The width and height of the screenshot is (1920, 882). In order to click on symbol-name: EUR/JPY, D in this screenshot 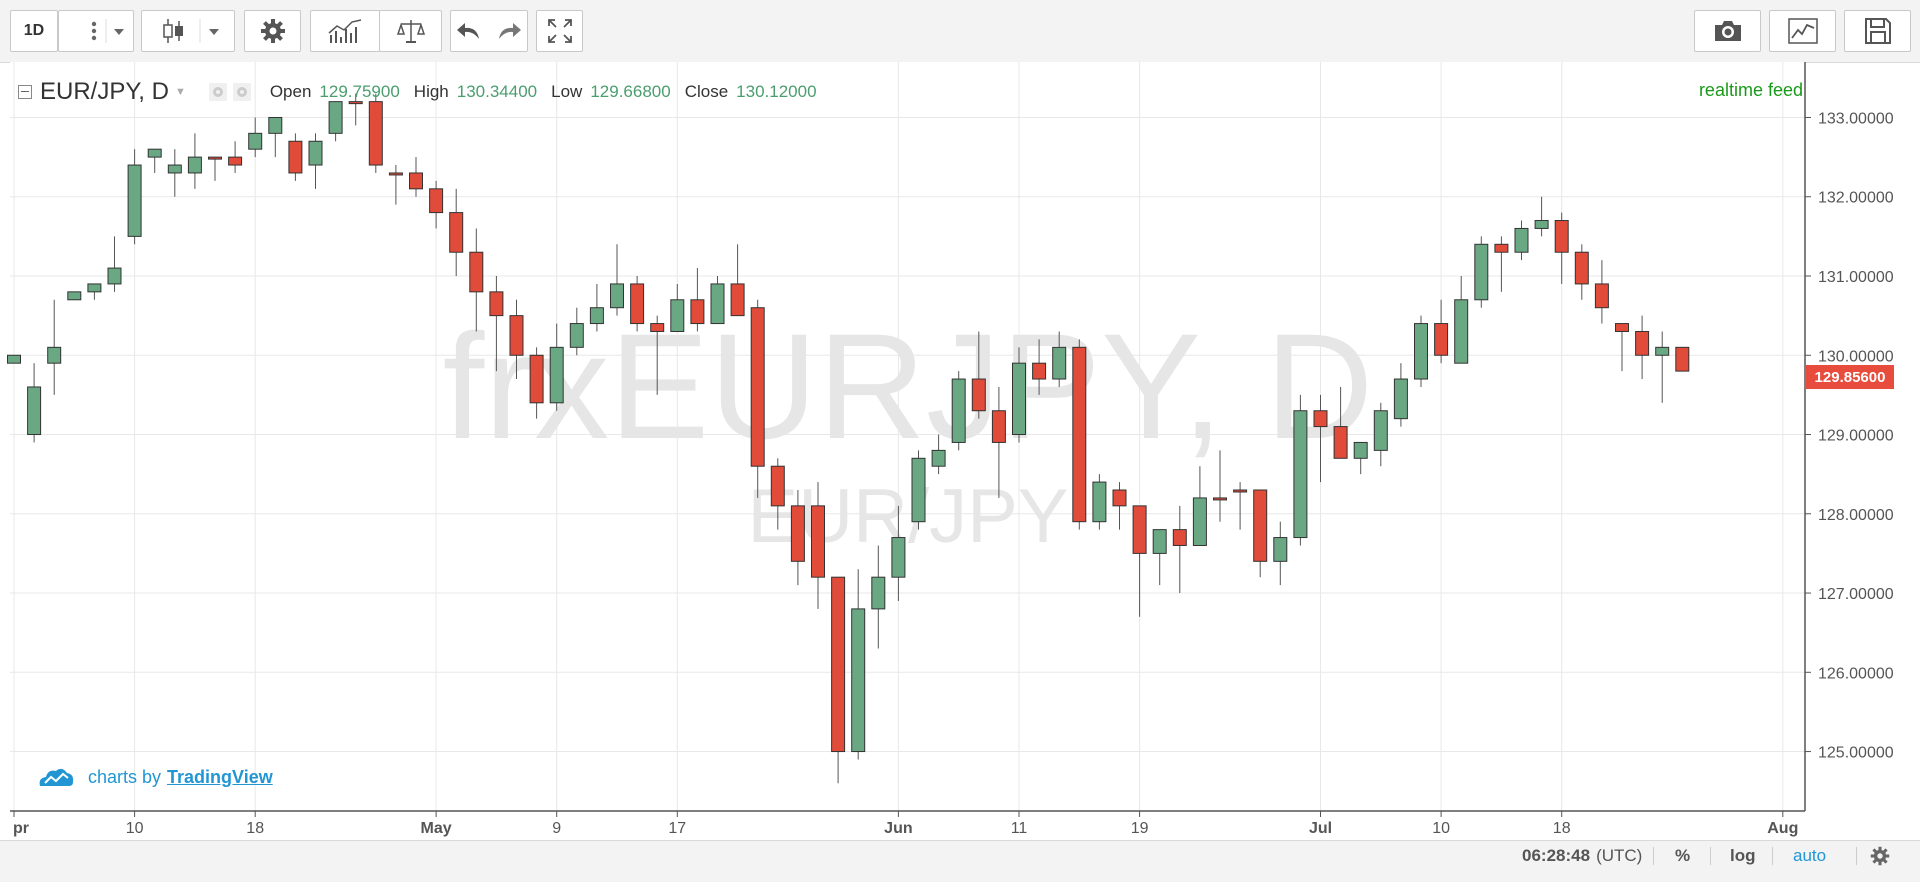, I will do `click(104, 91)`.